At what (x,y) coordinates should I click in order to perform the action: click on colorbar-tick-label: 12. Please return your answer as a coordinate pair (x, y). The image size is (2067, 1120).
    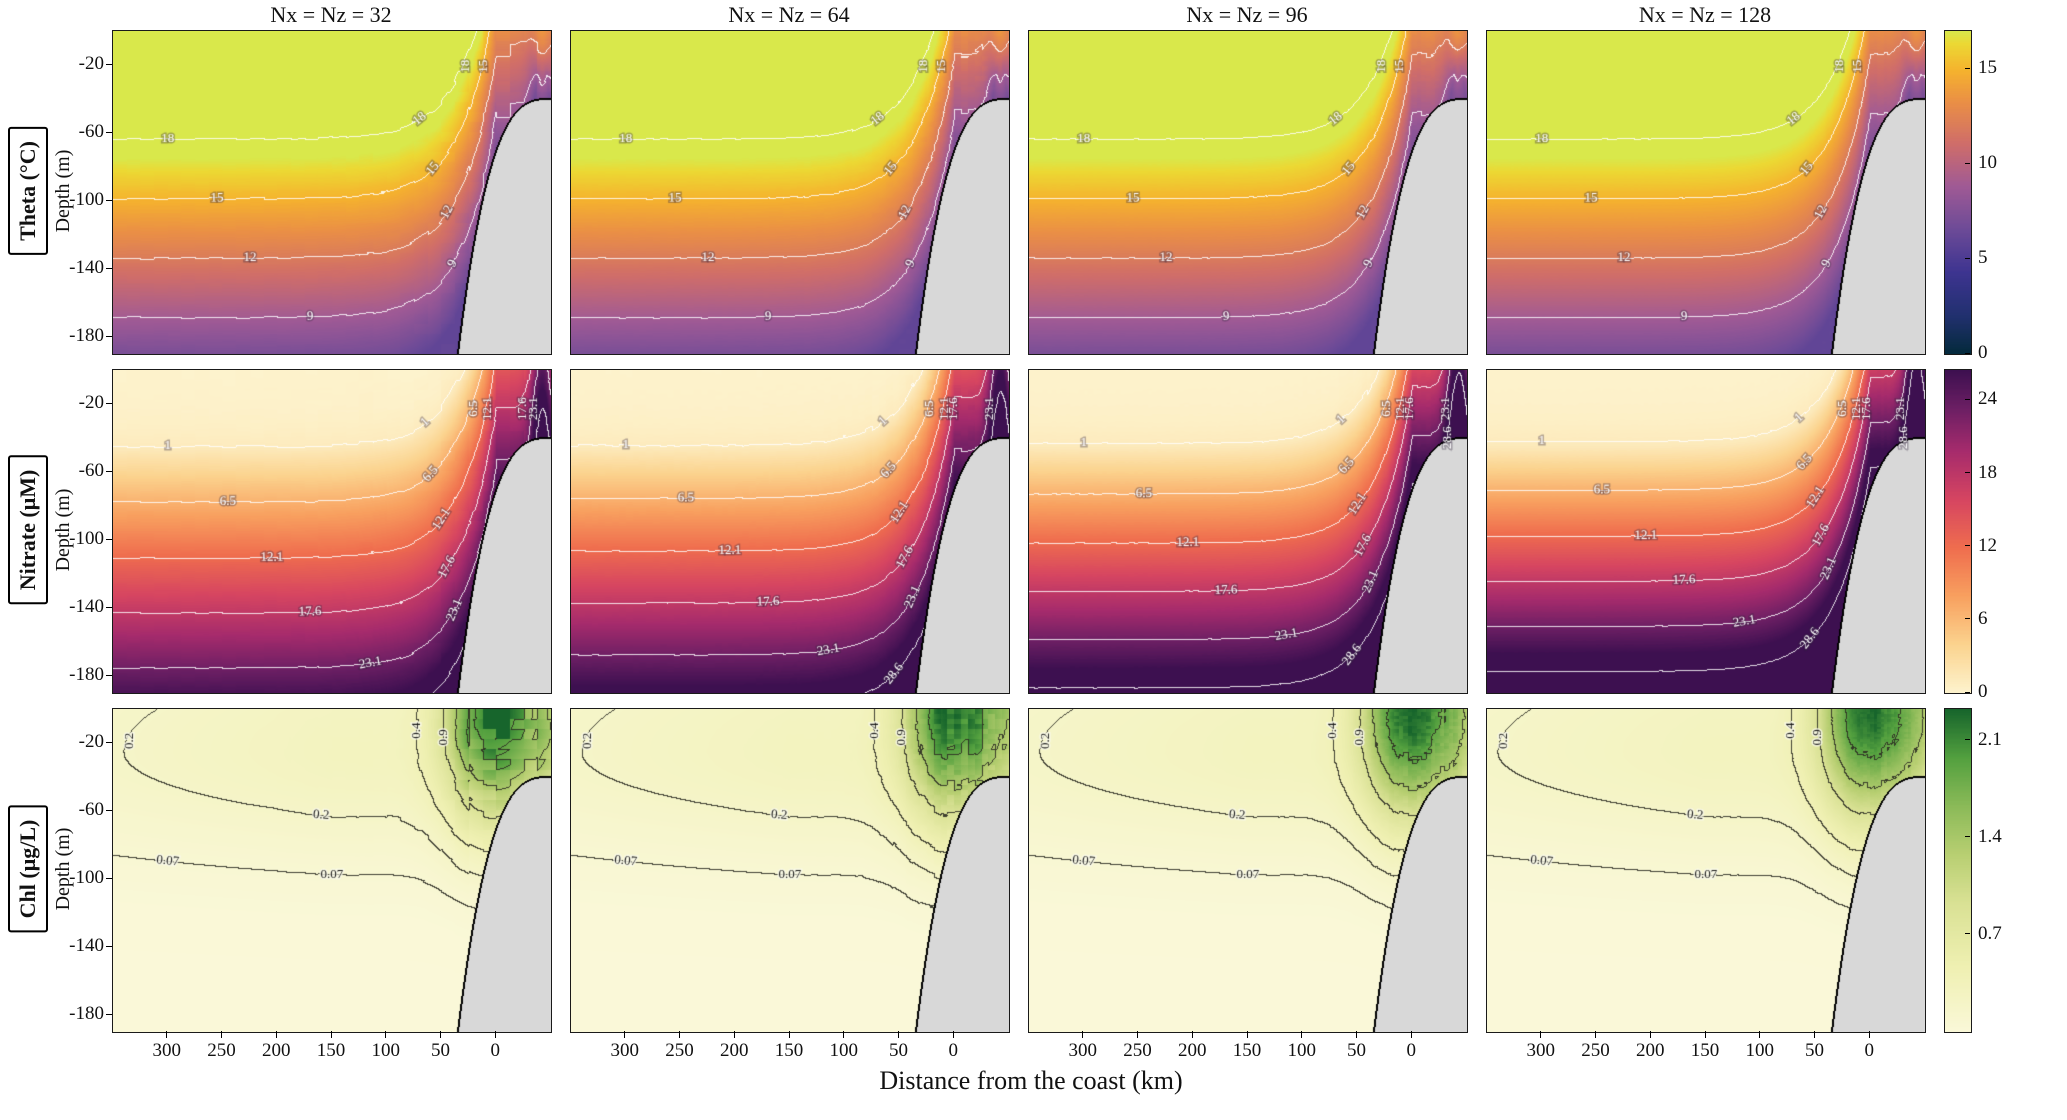
    Looking at the image, I should click on (1987, 545).